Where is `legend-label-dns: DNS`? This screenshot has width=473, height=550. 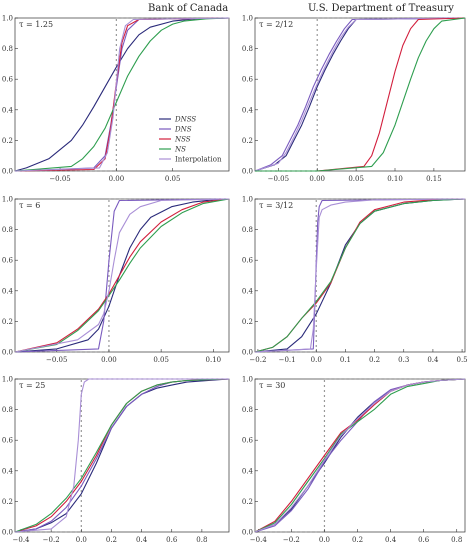
legend-label-dns: DNS is located at coordinates (183, 130).